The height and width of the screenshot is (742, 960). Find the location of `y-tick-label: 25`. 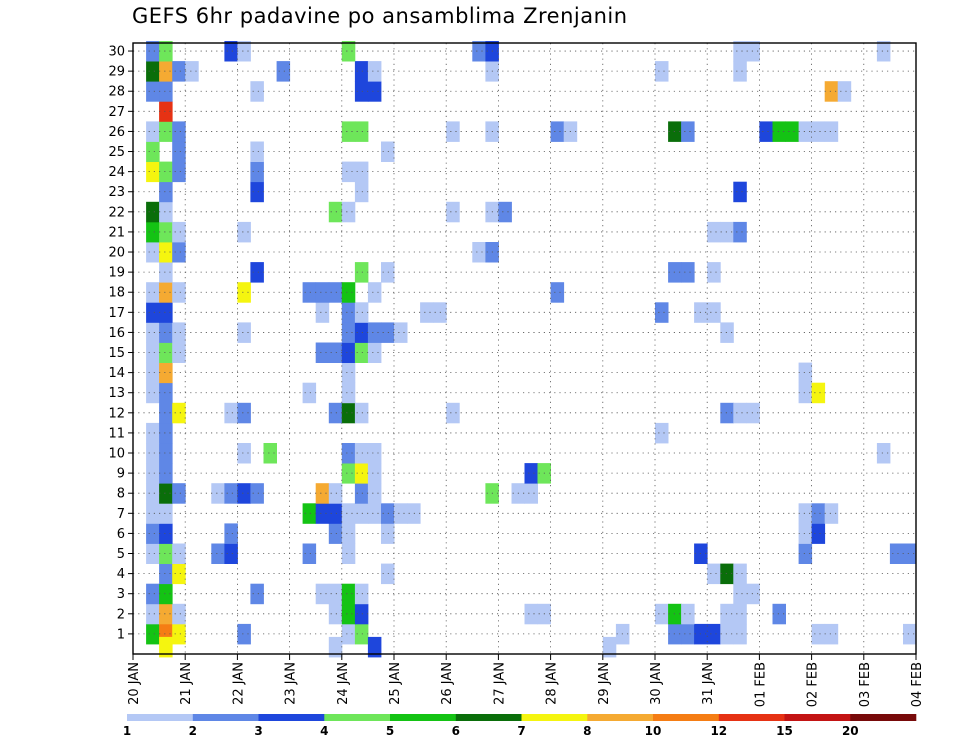

y-tick-label: 25 is located at coordinates (116, 152).